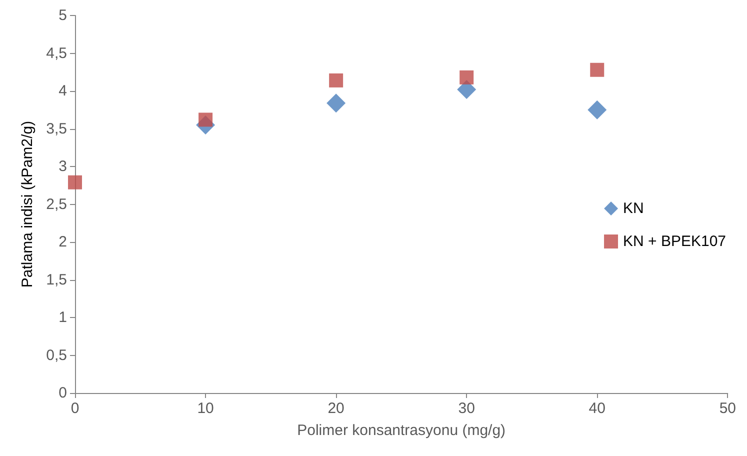 The image size is (747, 456). Describe the element at coordinates (597, 408) in the screenshot. I see `x-tick-label: 40` at that location.